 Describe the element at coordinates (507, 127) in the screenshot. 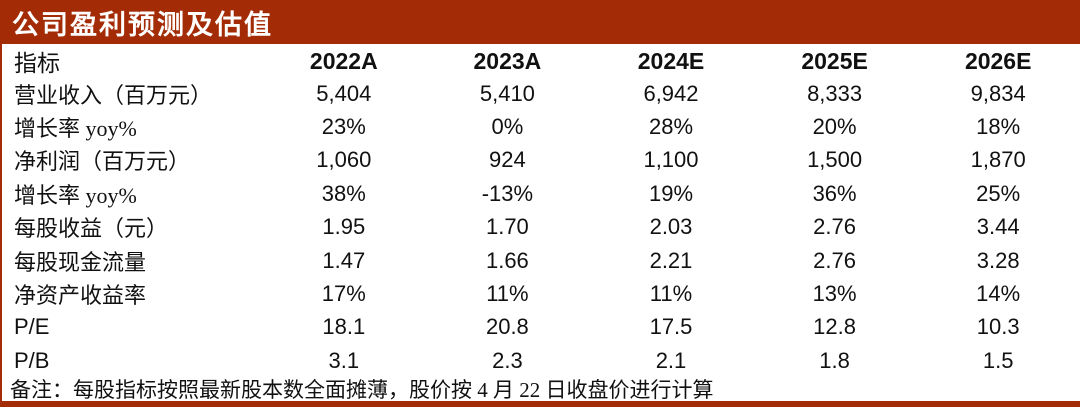

I see `cell-value: 0%` at that location.